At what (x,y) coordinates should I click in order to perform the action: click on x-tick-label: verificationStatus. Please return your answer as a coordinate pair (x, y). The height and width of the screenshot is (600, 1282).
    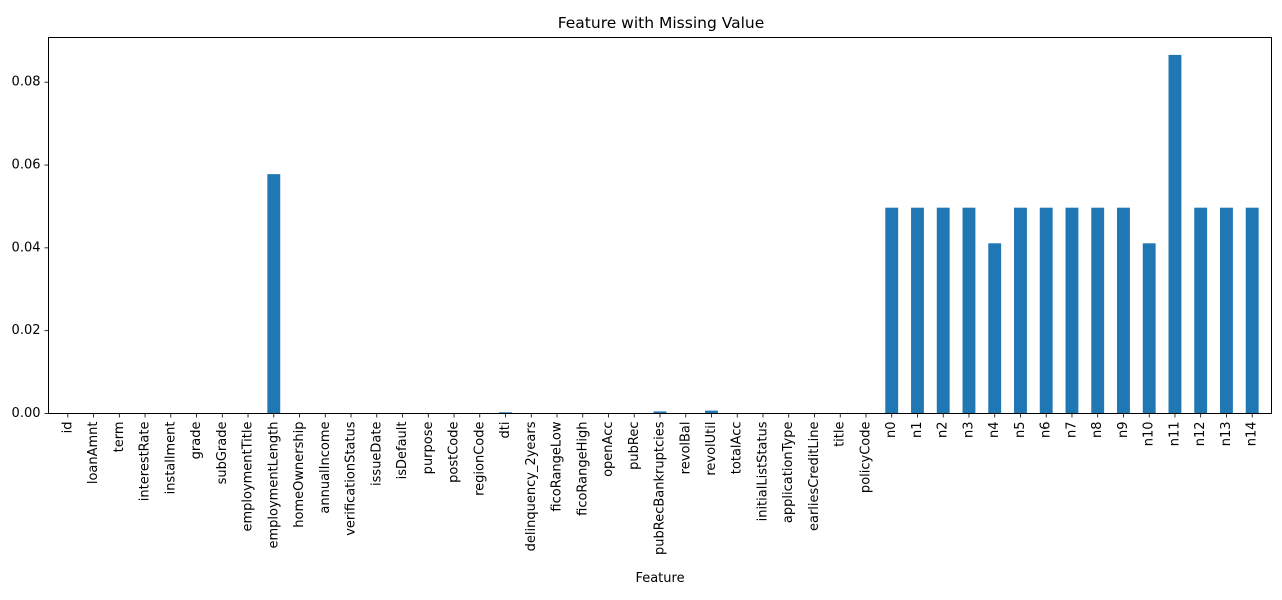
    Looking at the image, I should click on (351, 478).